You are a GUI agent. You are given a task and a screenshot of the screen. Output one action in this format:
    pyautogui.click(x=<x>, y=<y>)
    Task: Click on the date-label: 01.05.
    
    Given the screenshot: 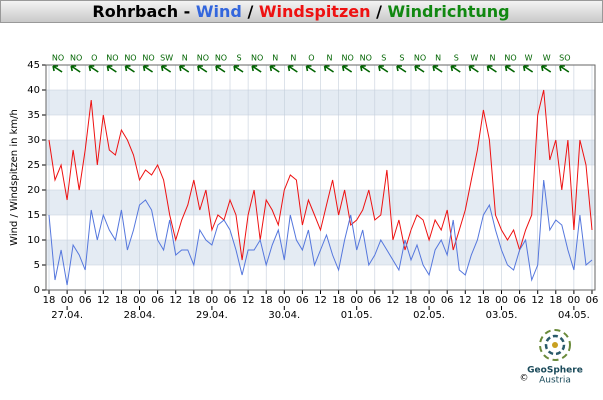 What is the action you would take?
    pyautogui.click(x=357, y=315)
    